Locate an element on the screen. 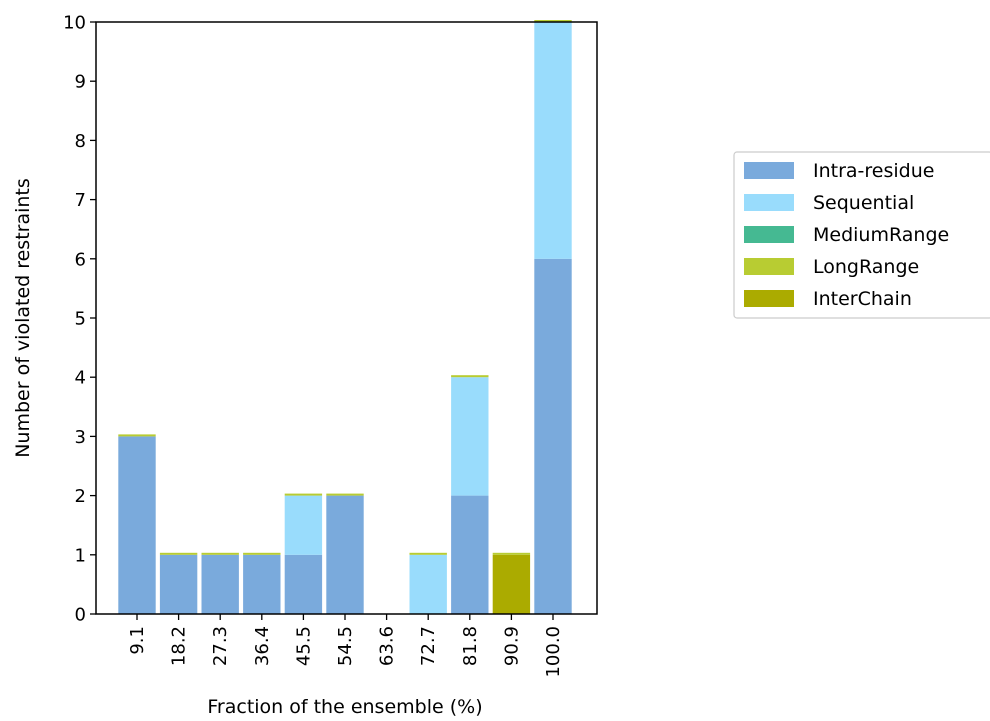  x-tick-label: 72.7 is located at coordinates (428, 646).